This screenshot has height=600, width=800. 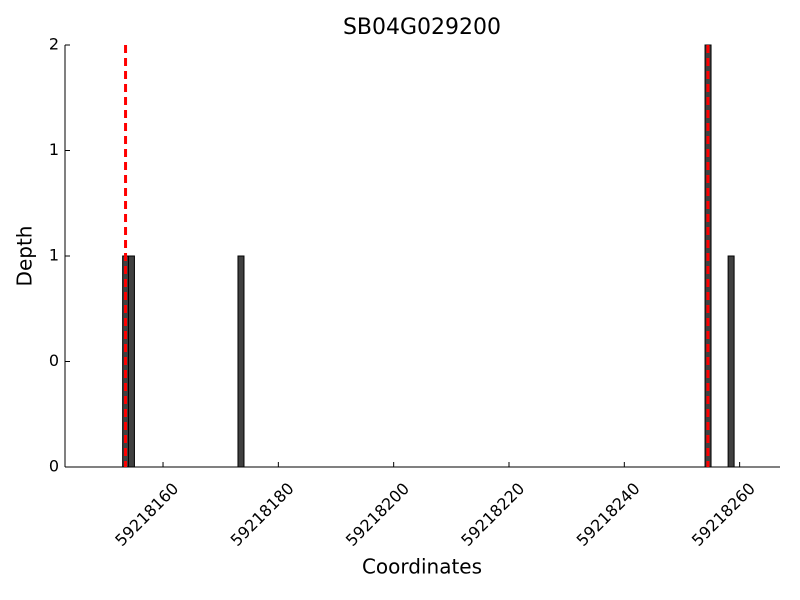 What do you see at coordinates (377, 514) in the screenshot?
I see `x-tick-label: 59218200` at bounding box center [377, 514].